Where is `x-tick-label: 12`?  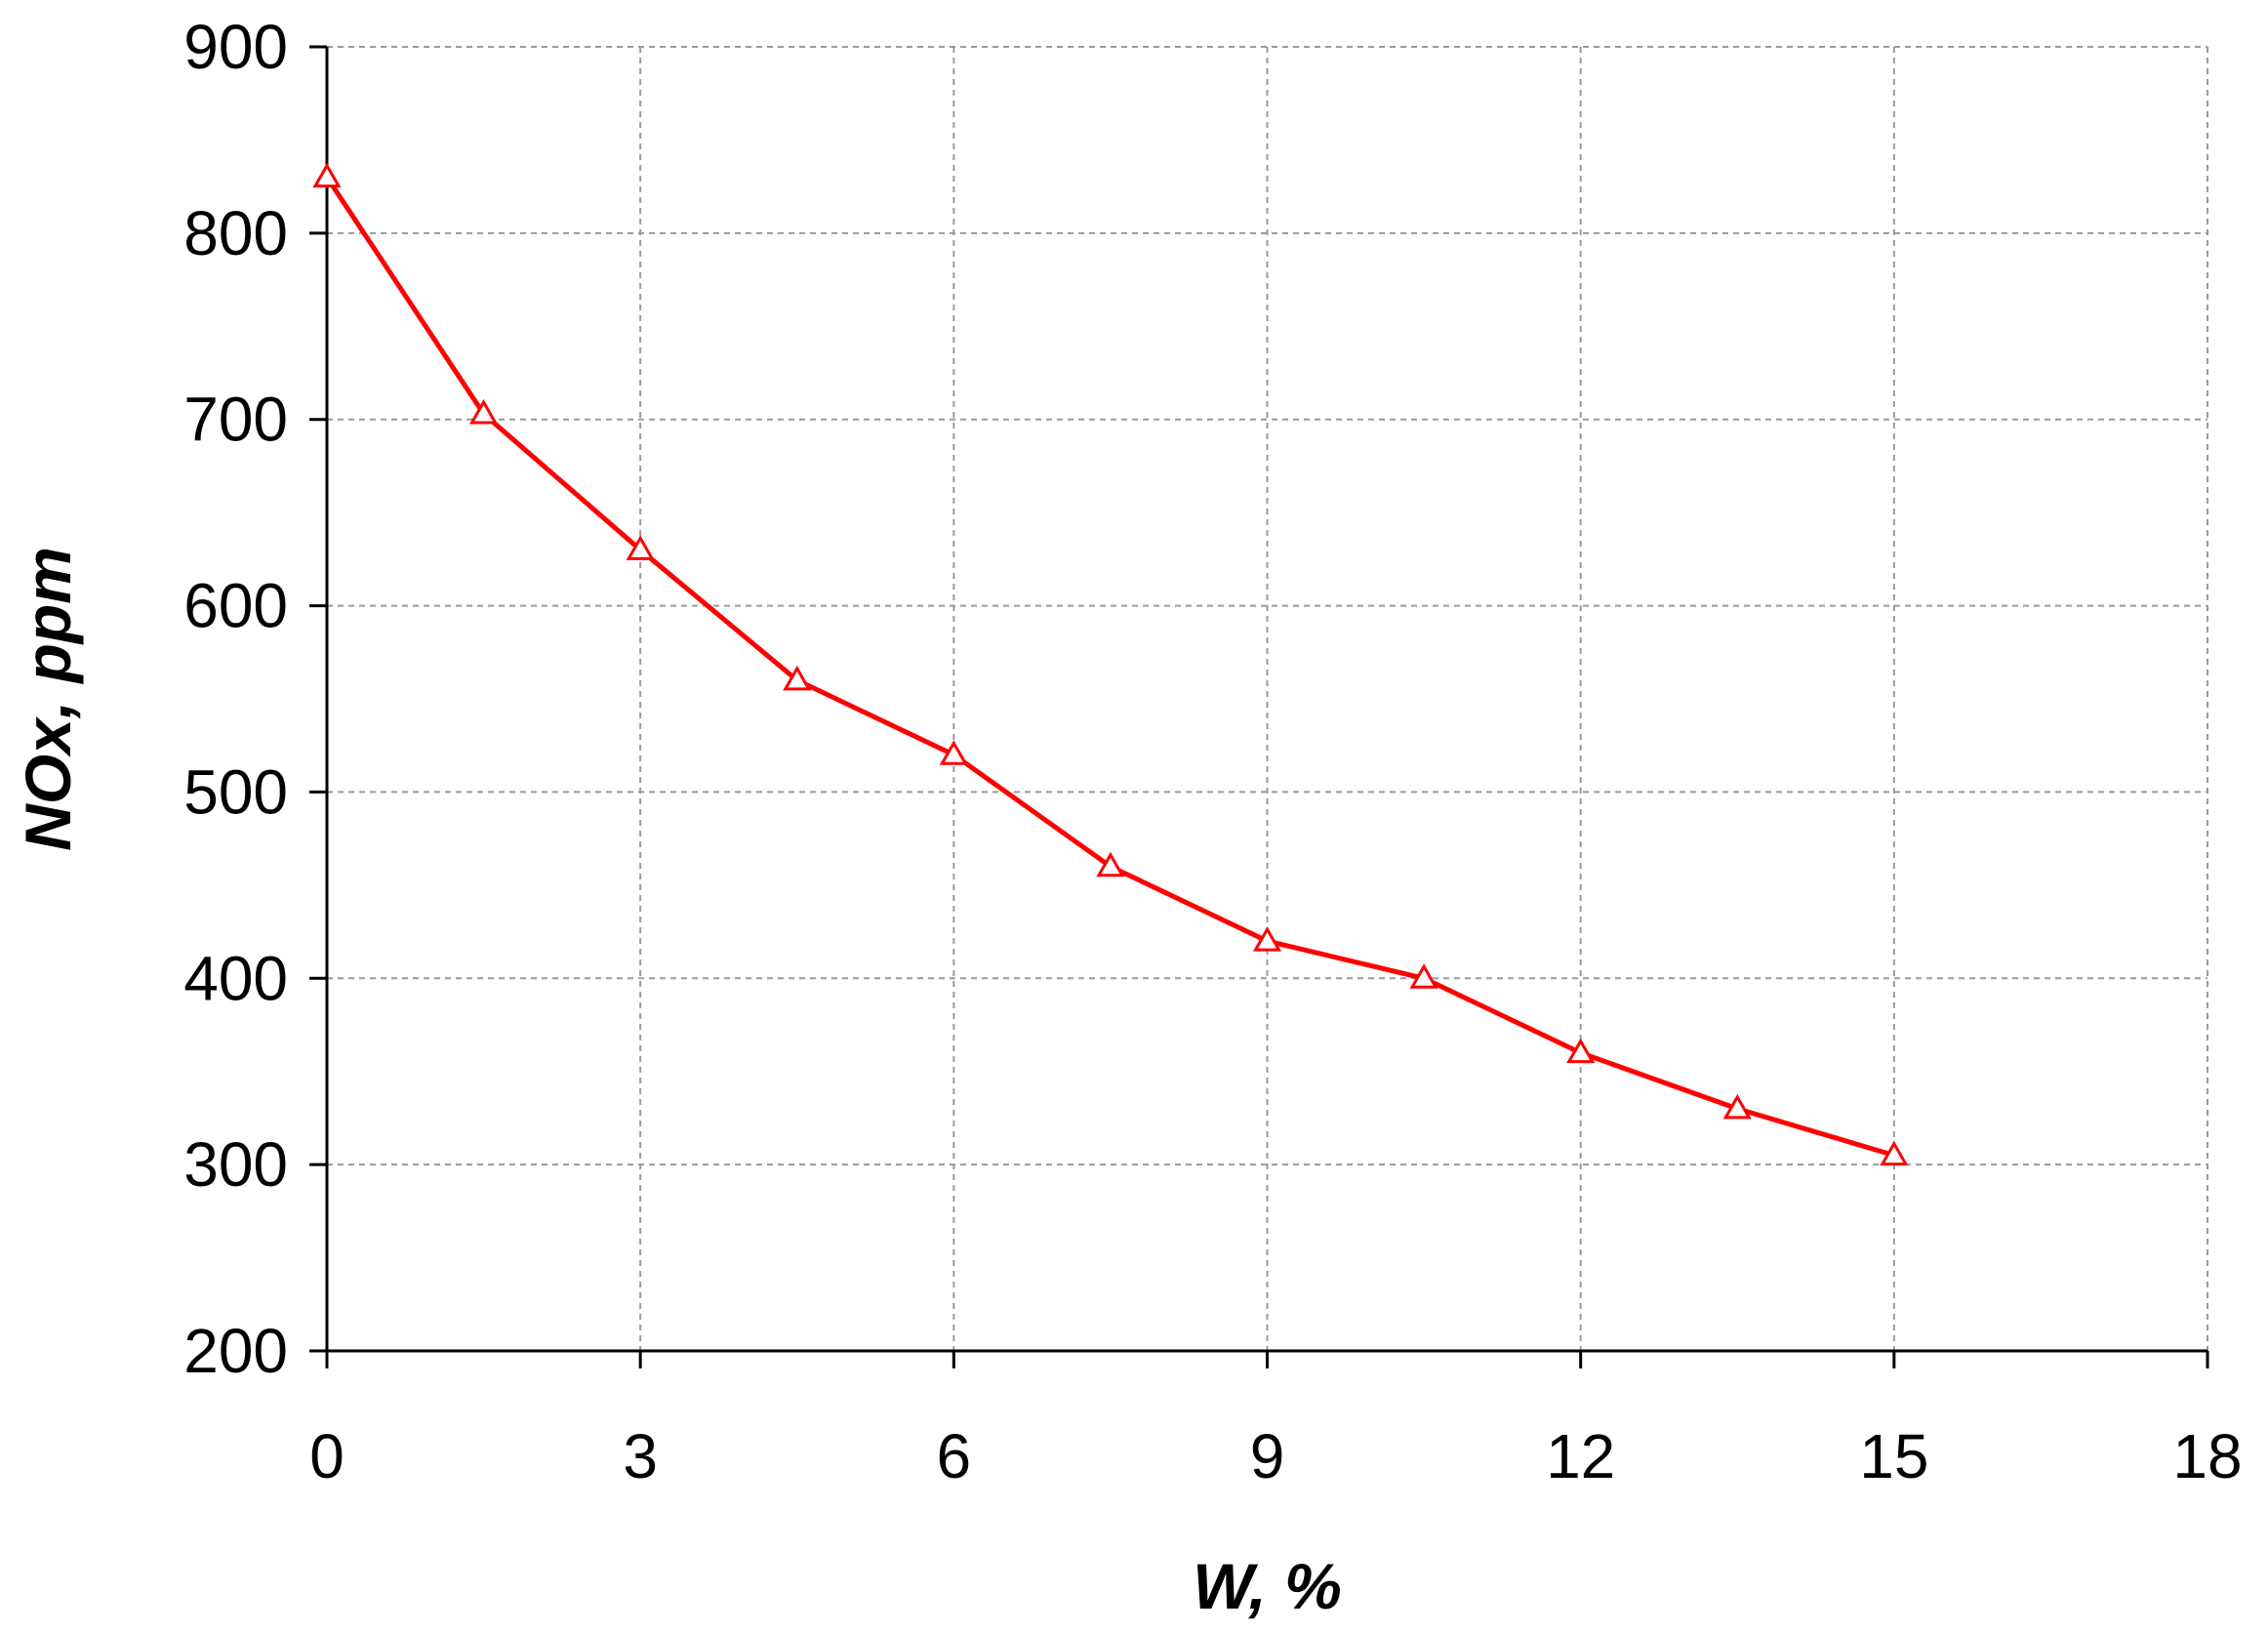
x-tick-label: 12 is located at coordinates (1581, 1456).